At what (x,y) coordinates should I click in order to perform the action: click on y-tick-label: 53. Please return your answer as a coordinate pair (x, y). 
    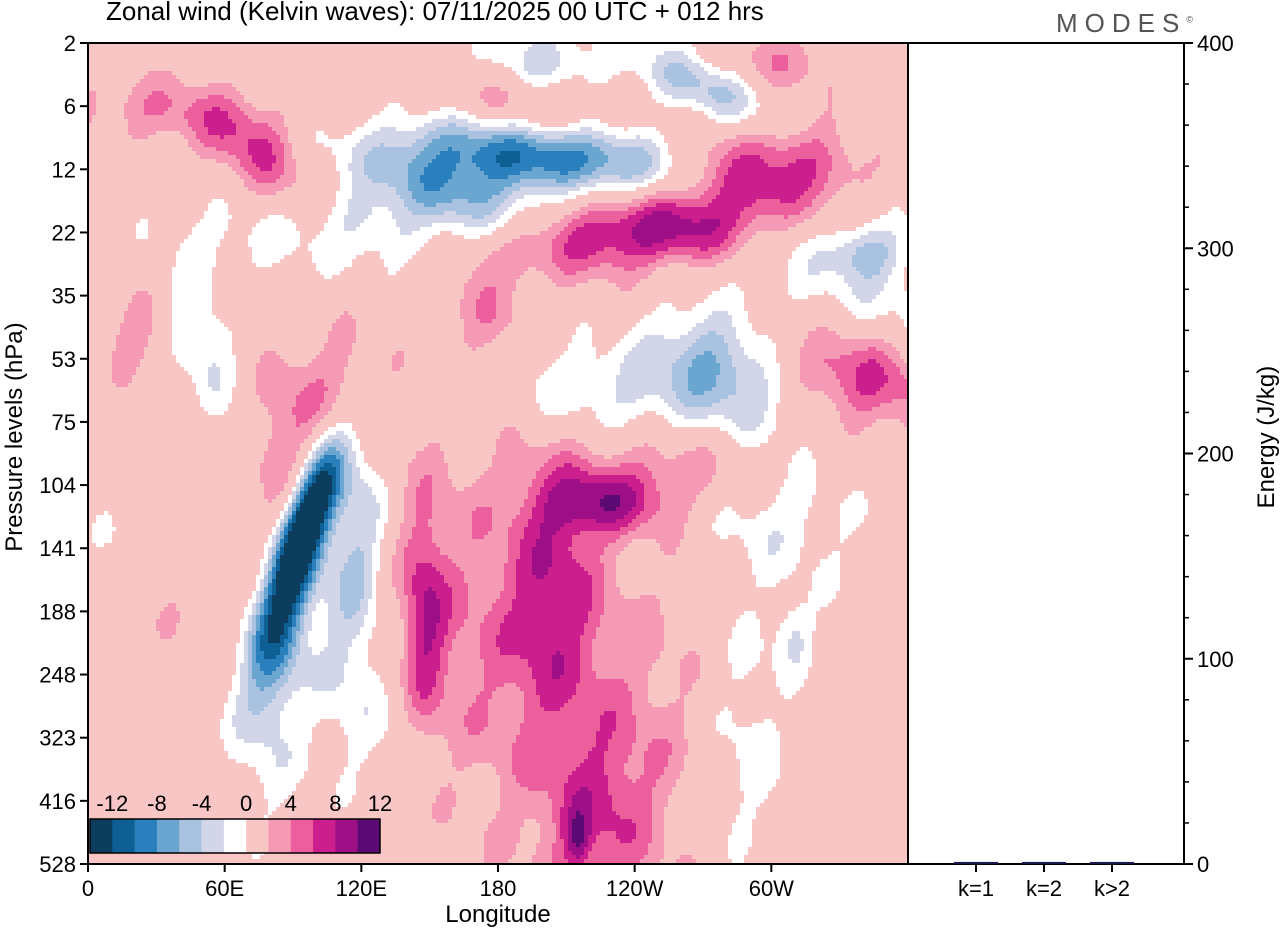
    Looking at the image, I should click on (64, 359).